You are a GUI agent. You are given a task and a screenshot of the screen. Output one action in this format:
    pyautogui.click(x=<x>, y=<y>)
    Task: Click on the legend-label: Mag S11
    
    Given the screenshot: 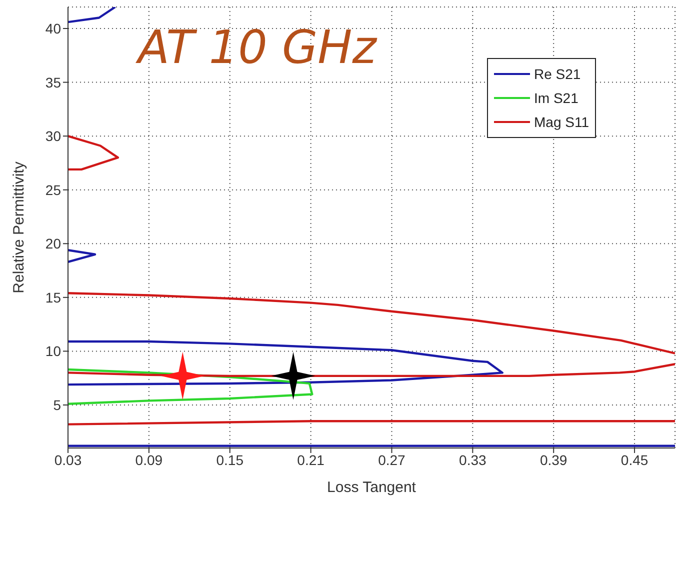 What is the action you would take?
    pyautogui.click(x=561, y=122)
    